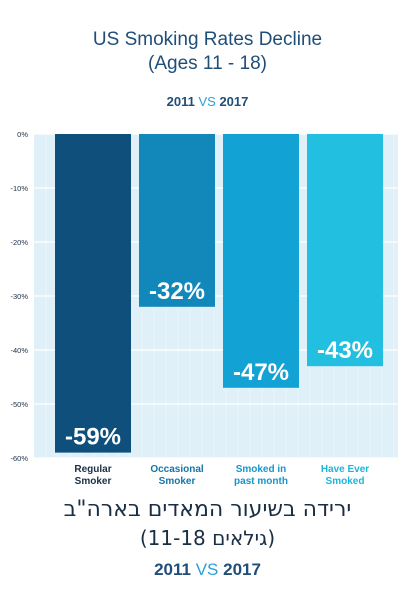 The height and width of the screenshot is (600, 415). I want to click on category-label: Regular Smoker, so click(92, 475).